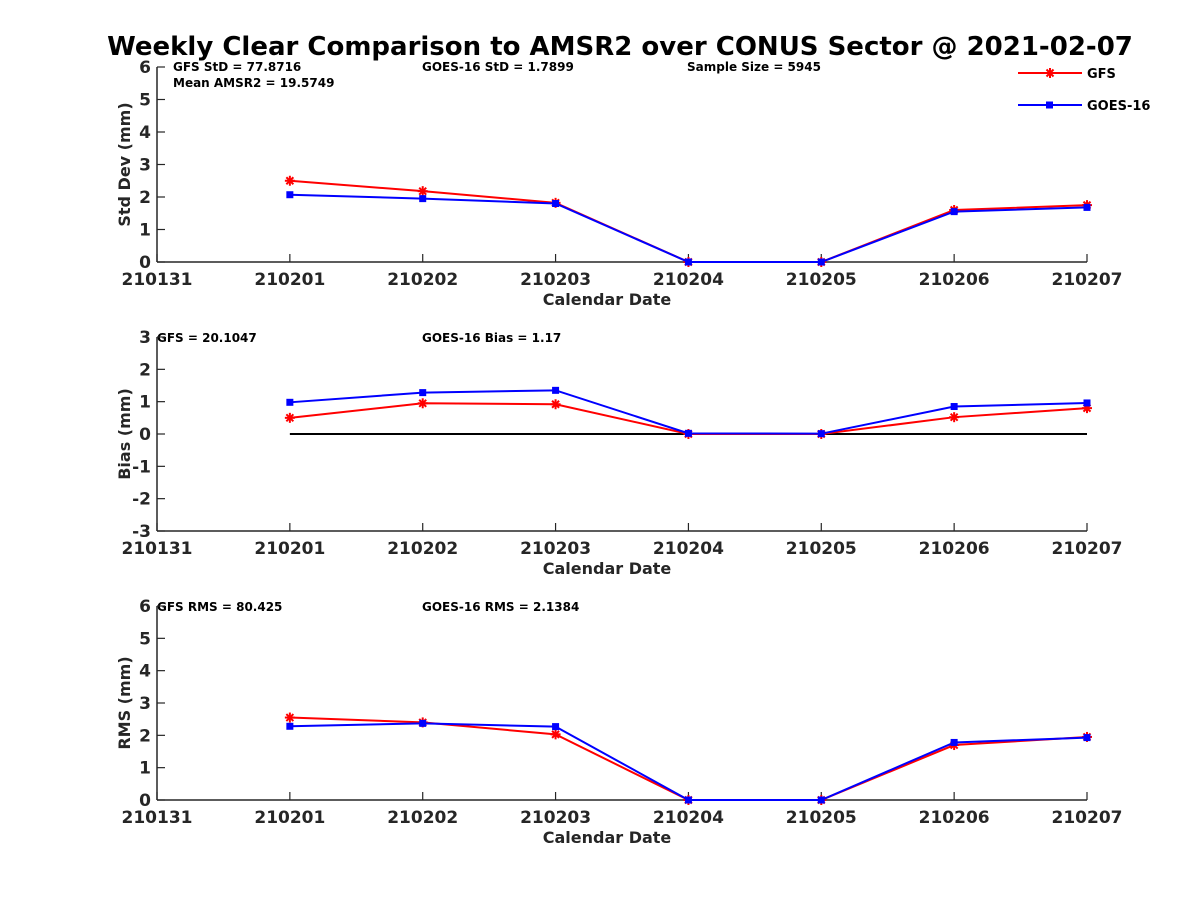  I want to click on rms-xtick-label: 210205, so click(821, 818).